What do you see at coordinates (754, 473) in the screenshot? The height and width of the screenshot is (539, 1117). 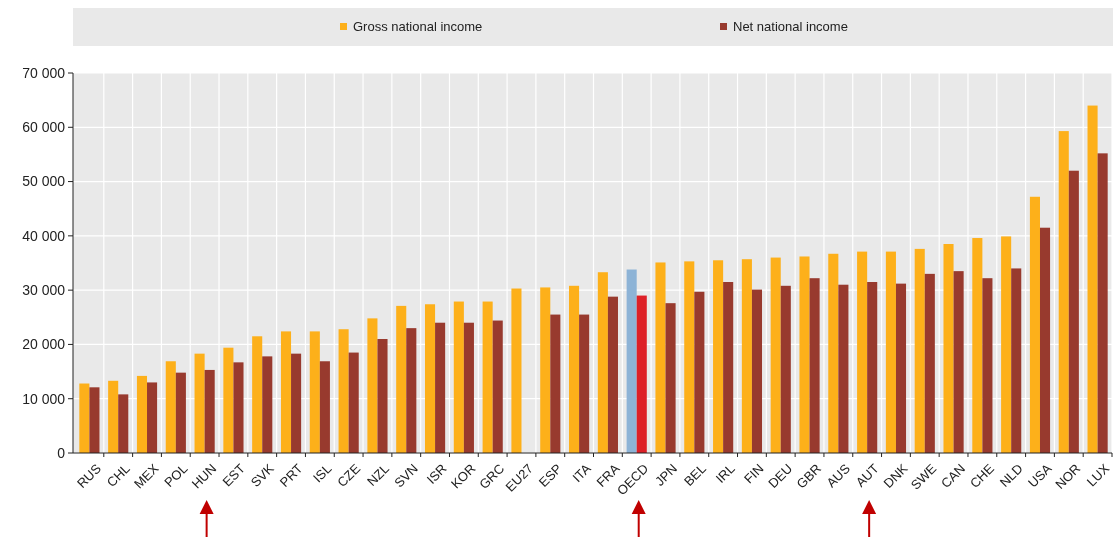 I see `x-tick-label: FIN` at bounding box center [754, 473].